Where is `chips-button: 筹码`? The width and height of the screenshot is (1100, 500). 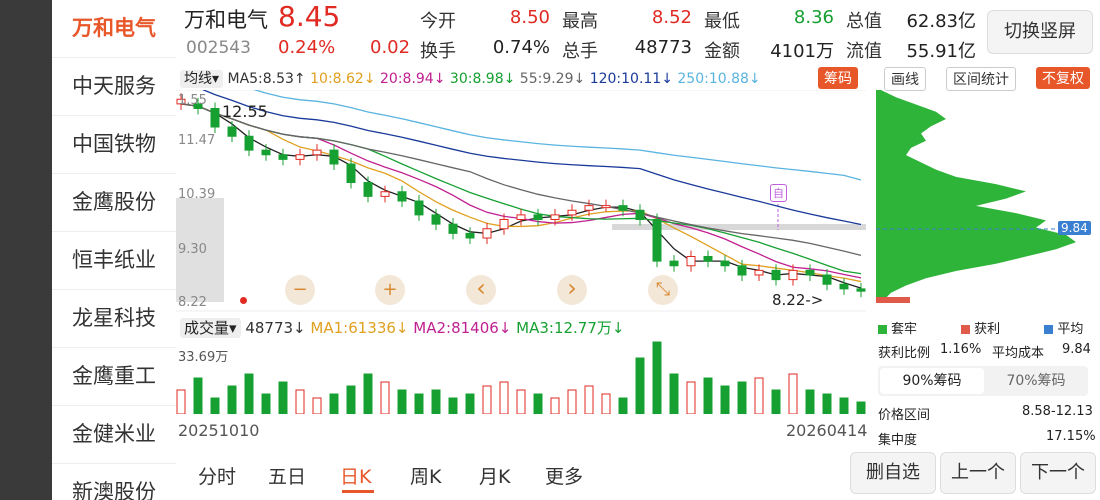 chips-button: 筹码 is located at coordinates (838, 78).